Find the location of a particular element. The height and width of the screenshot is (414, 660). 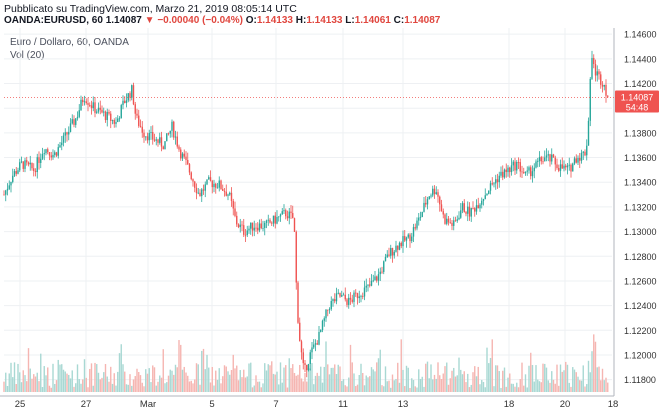

x-tick-label: Mar is located at coordinates (148, 404).